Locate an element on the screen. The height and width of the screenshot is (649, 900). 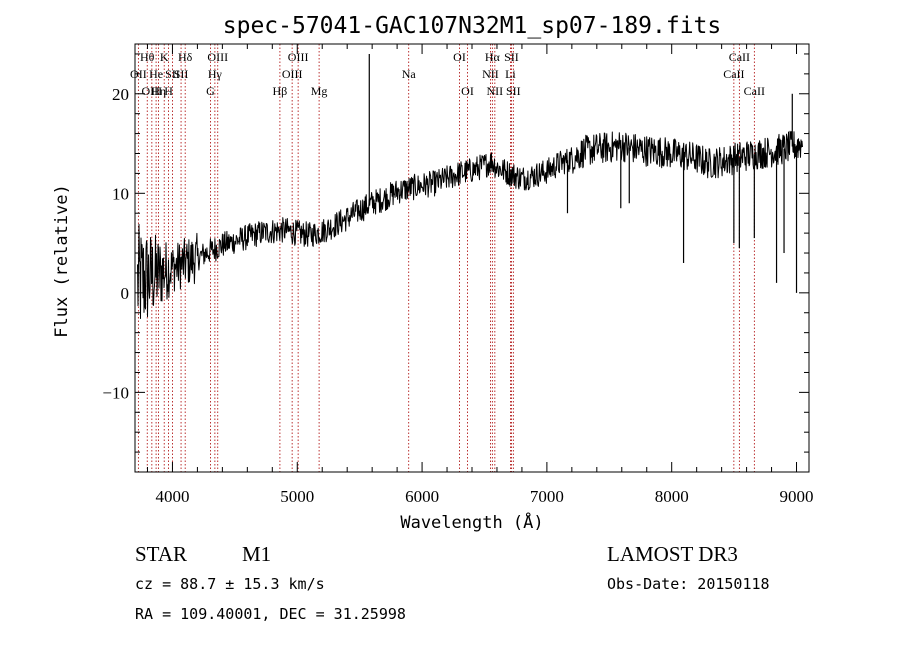
spectral-line-label: Li is located at coordinates (510, 74).